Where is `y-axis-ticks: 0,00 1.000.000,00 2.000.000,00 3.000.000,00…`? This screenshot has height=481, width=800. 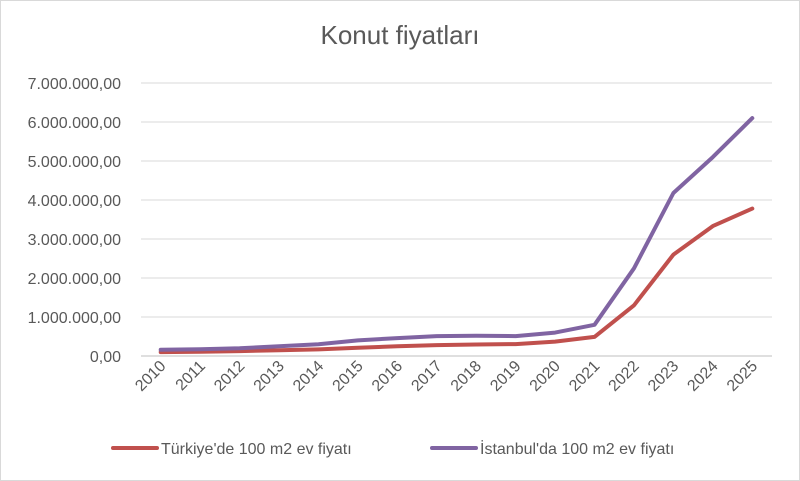 y-axis-ticks: 0,00 1.000.000,00 2.000.000,00 3.000.000,00… is located at coordinates (75, 221).